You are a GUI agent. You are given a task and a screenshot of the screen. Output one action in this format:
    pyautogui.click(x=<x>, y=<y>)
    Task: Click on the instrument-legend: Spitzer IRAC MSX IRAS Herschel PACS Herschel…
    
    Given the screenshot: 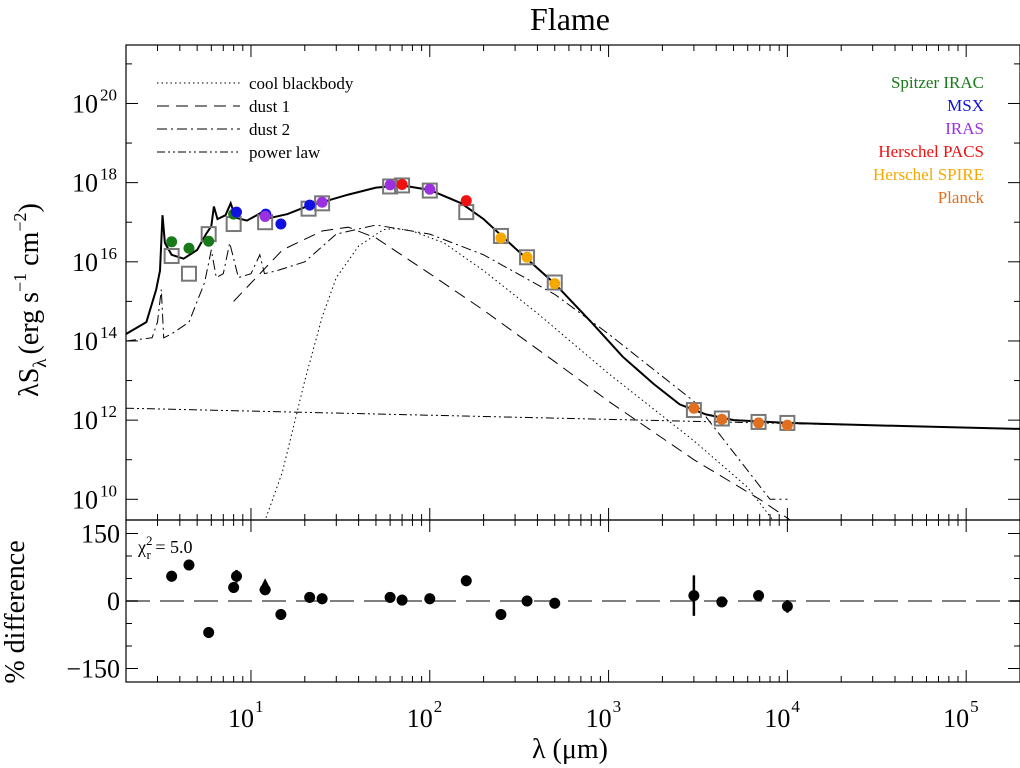 What is the action you would take?
    pyautogui.click(x=928, y=140)
    